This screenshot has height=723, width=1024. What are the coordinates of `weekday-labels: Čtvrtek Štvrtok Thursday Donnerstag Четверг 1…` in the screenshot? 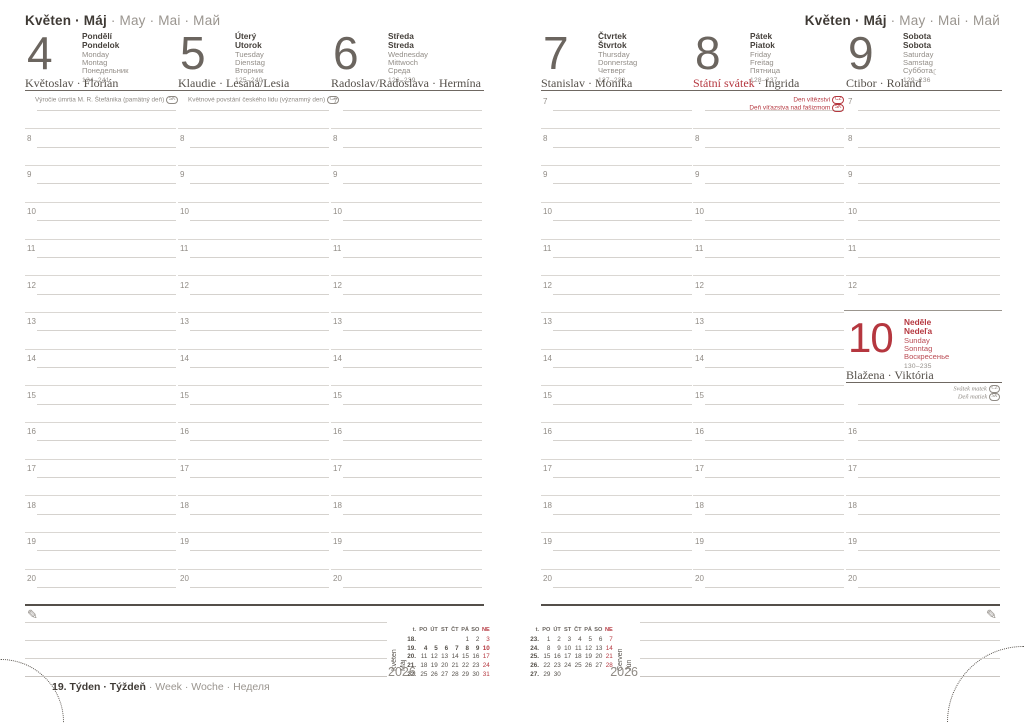 It's located at (617, 57).